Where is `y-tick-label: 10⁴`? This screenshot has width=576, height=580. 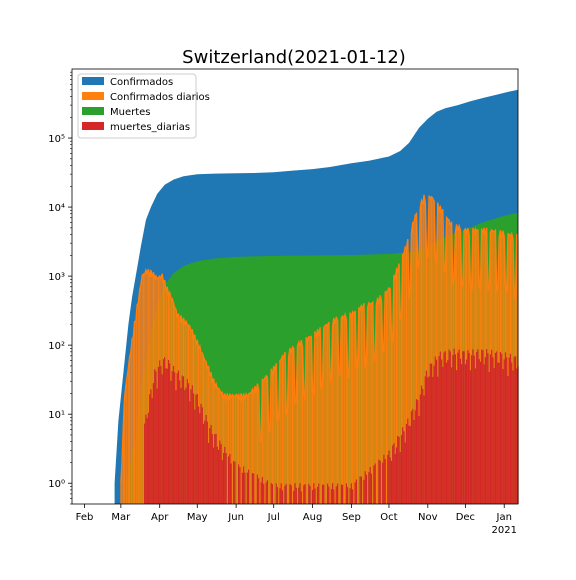 y-tick-label: 10⁴ is located at coordinates (56, 208).